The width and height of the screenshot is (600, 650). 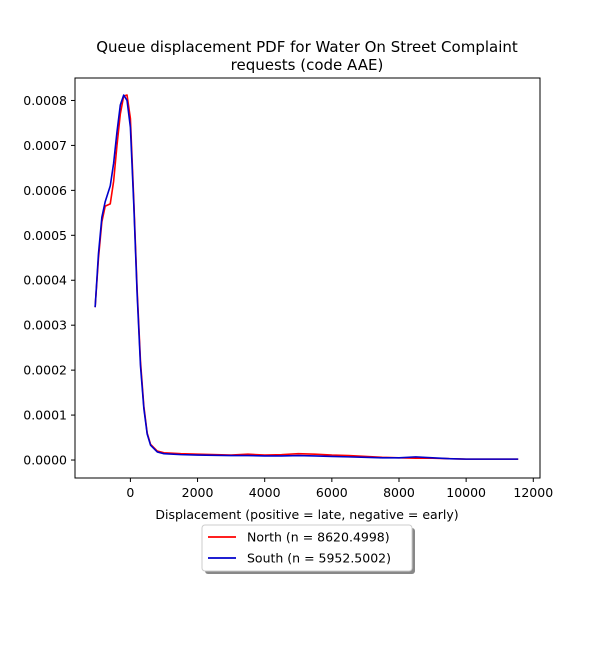 I want to click on x-axis: 0 2000 4000 6000 8000 10000 12000, so click(x=339, y=489).